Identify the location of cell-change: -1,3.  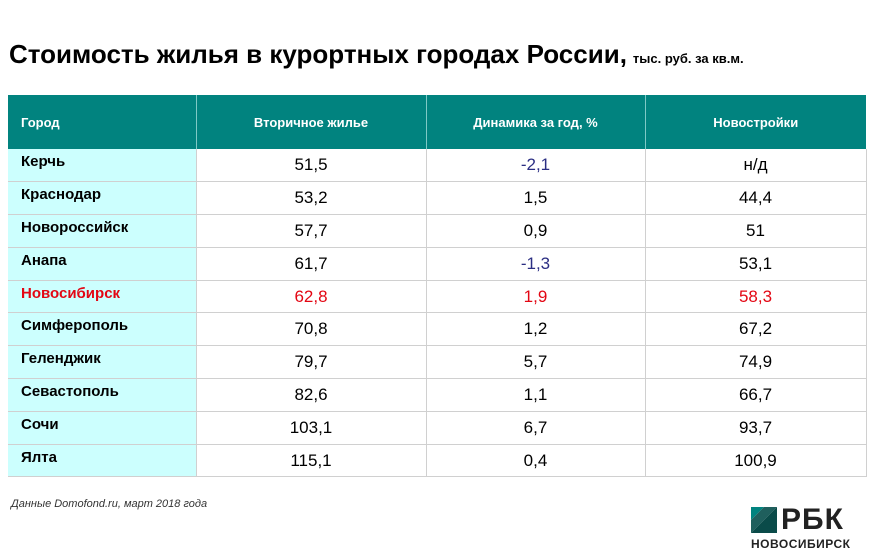
(536, 264).